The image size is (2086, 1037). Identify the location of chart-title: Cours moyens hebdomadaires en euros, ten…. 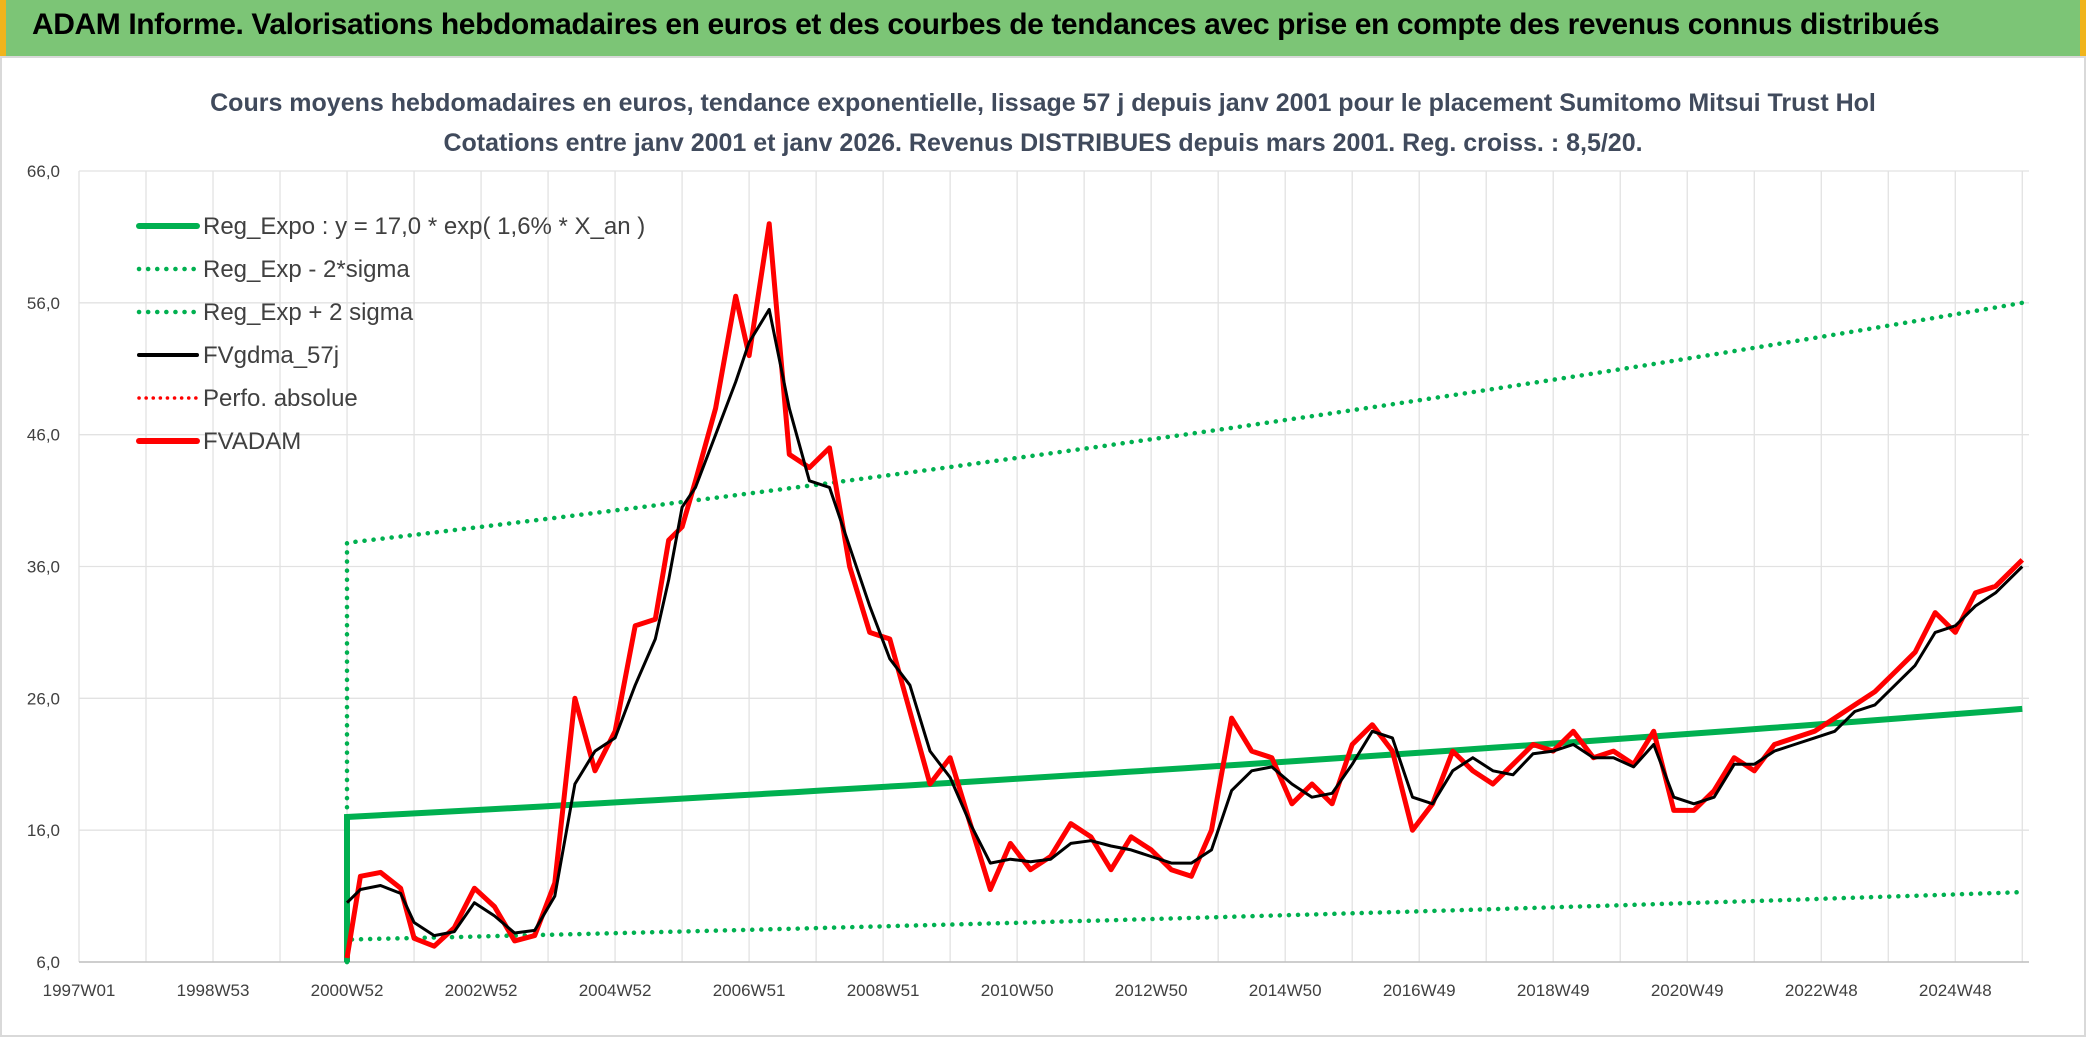
(1043, 103).